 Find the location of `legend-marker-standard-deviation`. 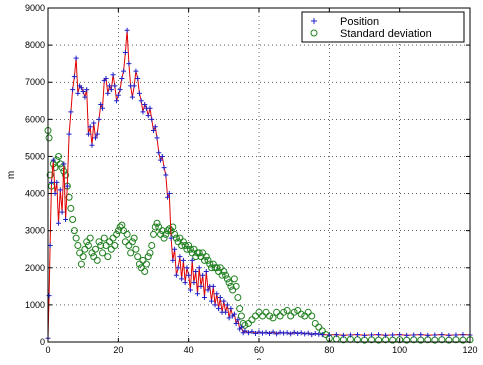

legend-marker-standard-deviation is located at coordinates (314, 33).